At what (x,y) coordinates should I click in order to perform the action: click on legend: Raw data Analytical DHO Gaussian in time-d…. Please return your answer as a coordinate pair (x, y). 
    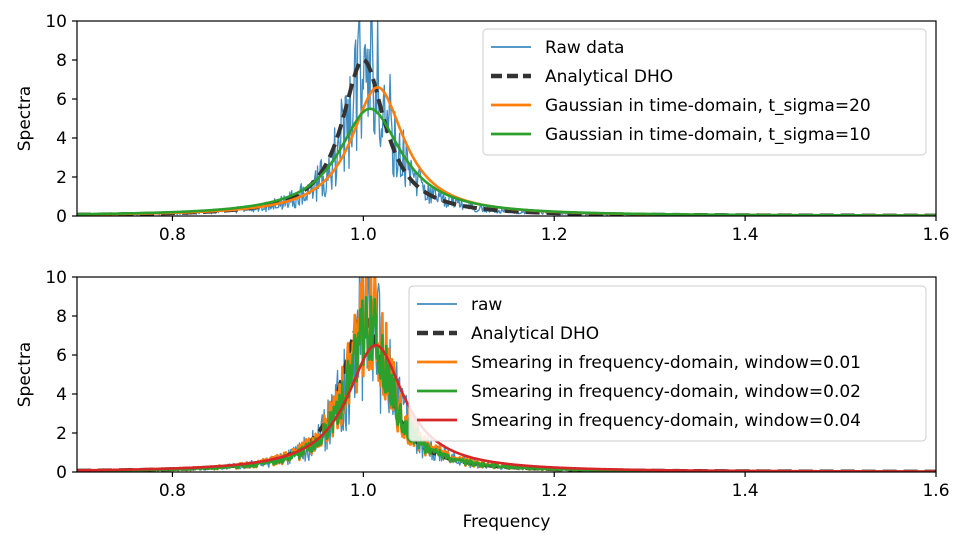
    Looking at the image, I should click on (704, 92).